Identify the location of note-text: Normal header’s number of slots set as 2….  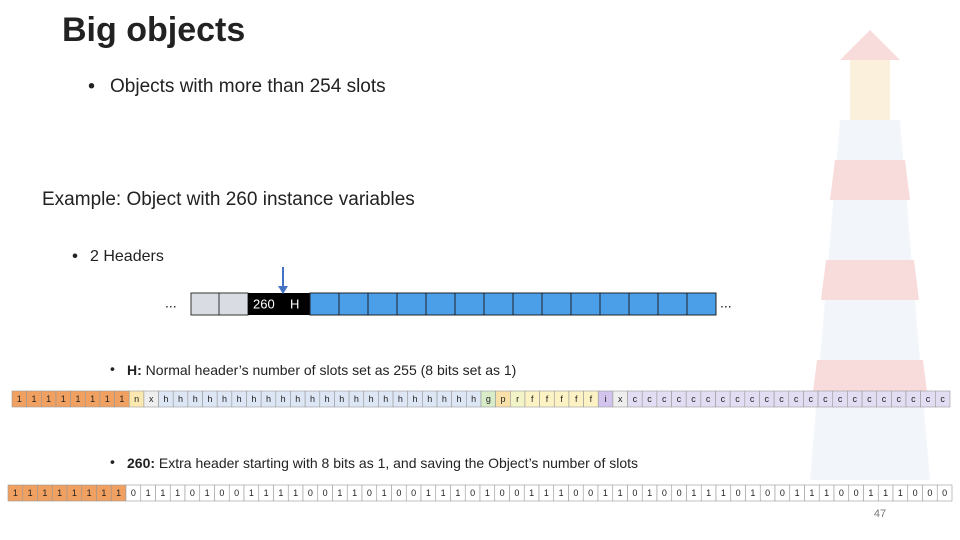
(331, 370).